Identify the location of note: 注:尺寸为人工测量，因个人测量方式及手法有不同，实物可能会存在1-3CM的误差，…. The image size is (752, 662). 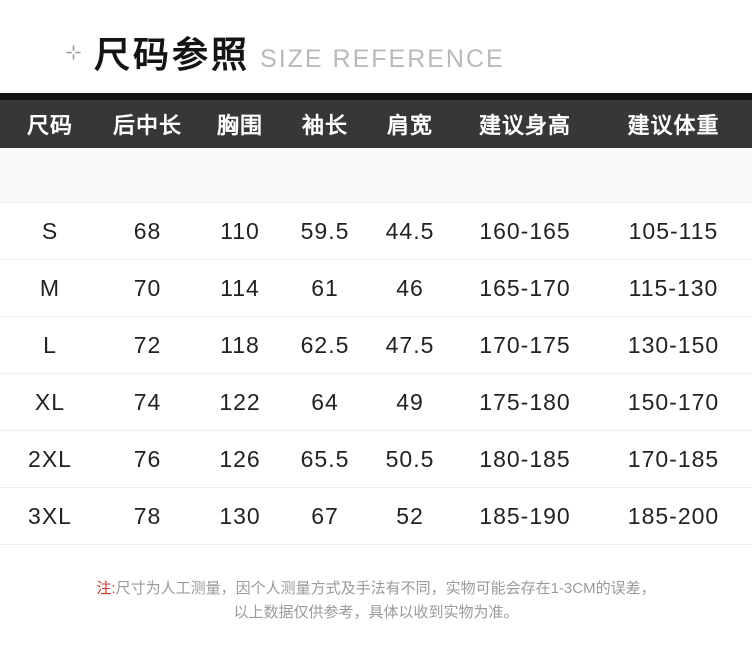
(376, 601).